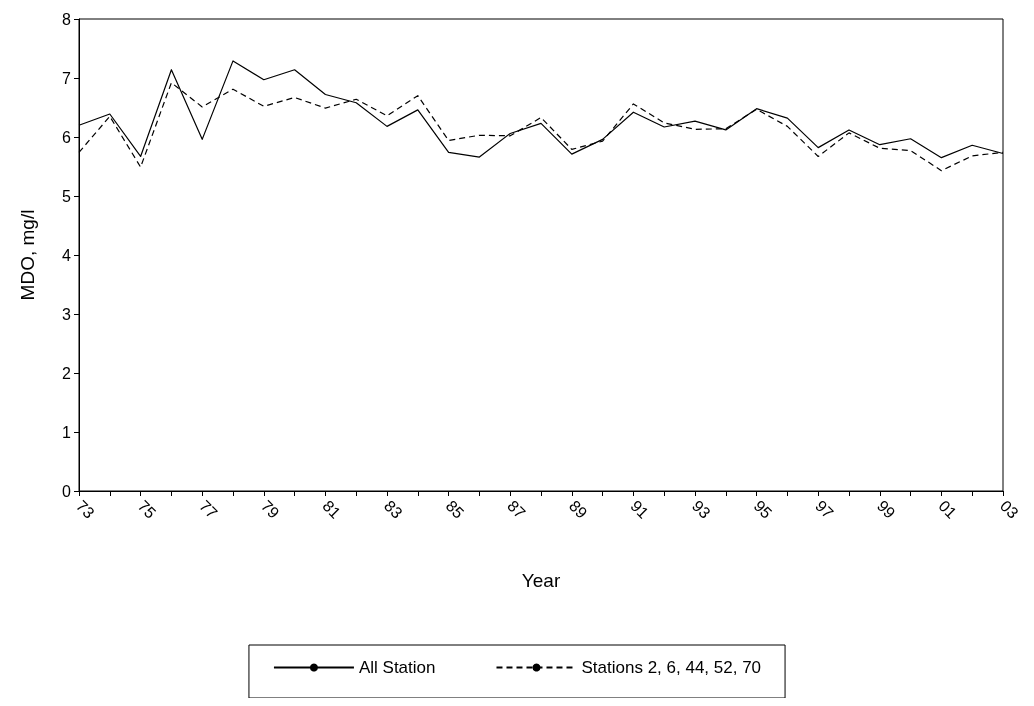  What do you see at coordinates (763, 509) in the screenshot?
I see `x-tick-label: 95` at bounding box center [763, 509].